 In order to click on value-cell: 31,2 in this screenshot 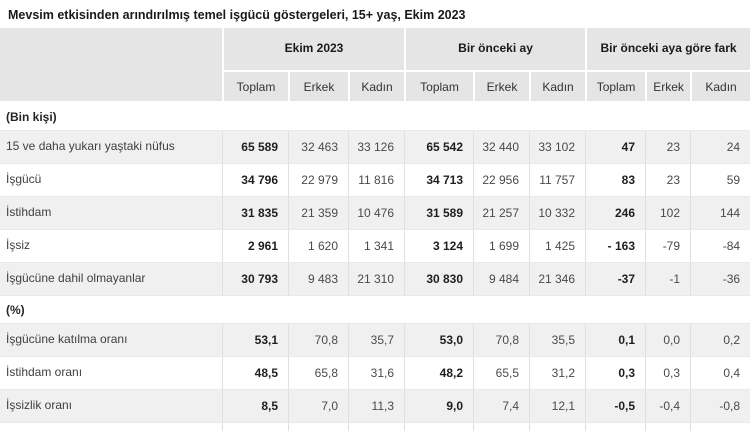, I will do `click(557, 373)`.